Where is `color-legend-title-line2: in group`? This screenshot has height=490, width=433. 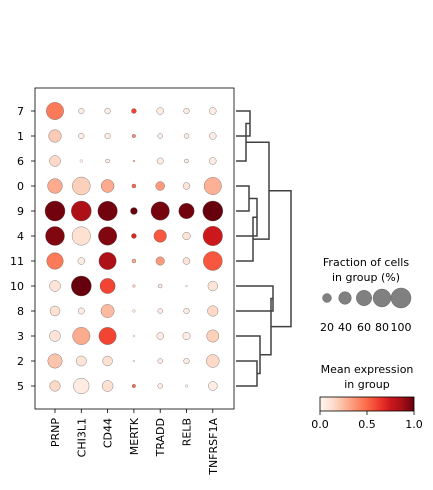 color-legend-title-line2: in group is located at coordinates (366, 384).